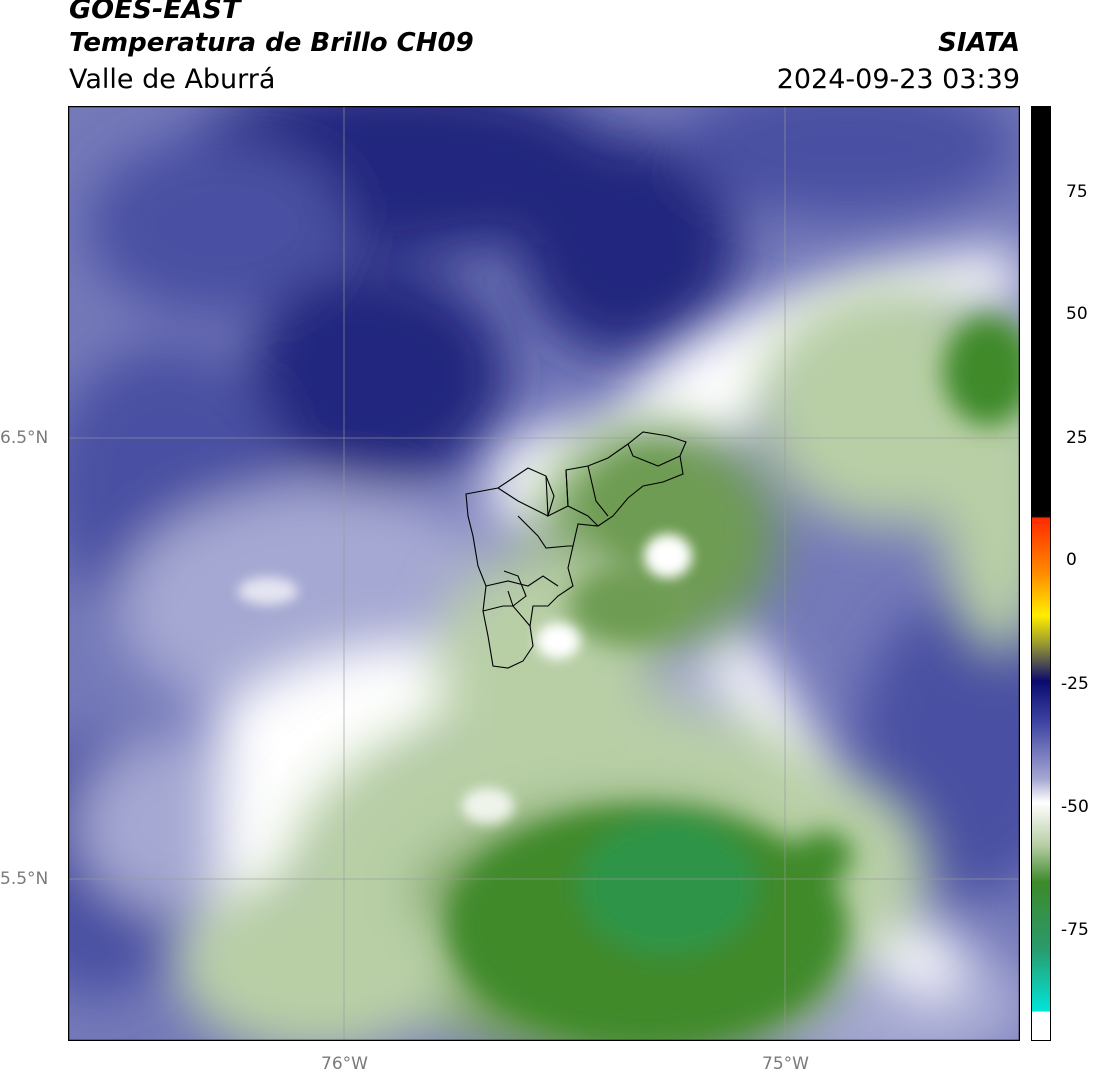  I want to click on region-title: Valle de Aburrá, so click(172, 79).